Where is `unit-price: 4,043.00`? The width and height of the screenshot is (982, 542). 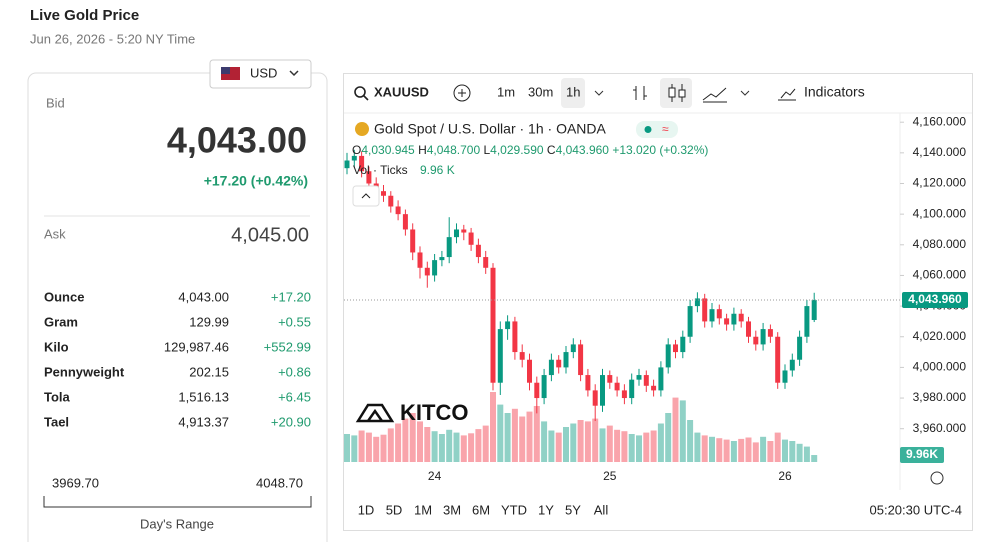
unit-price: 4,043.00 is located at coordinates (203, 296).